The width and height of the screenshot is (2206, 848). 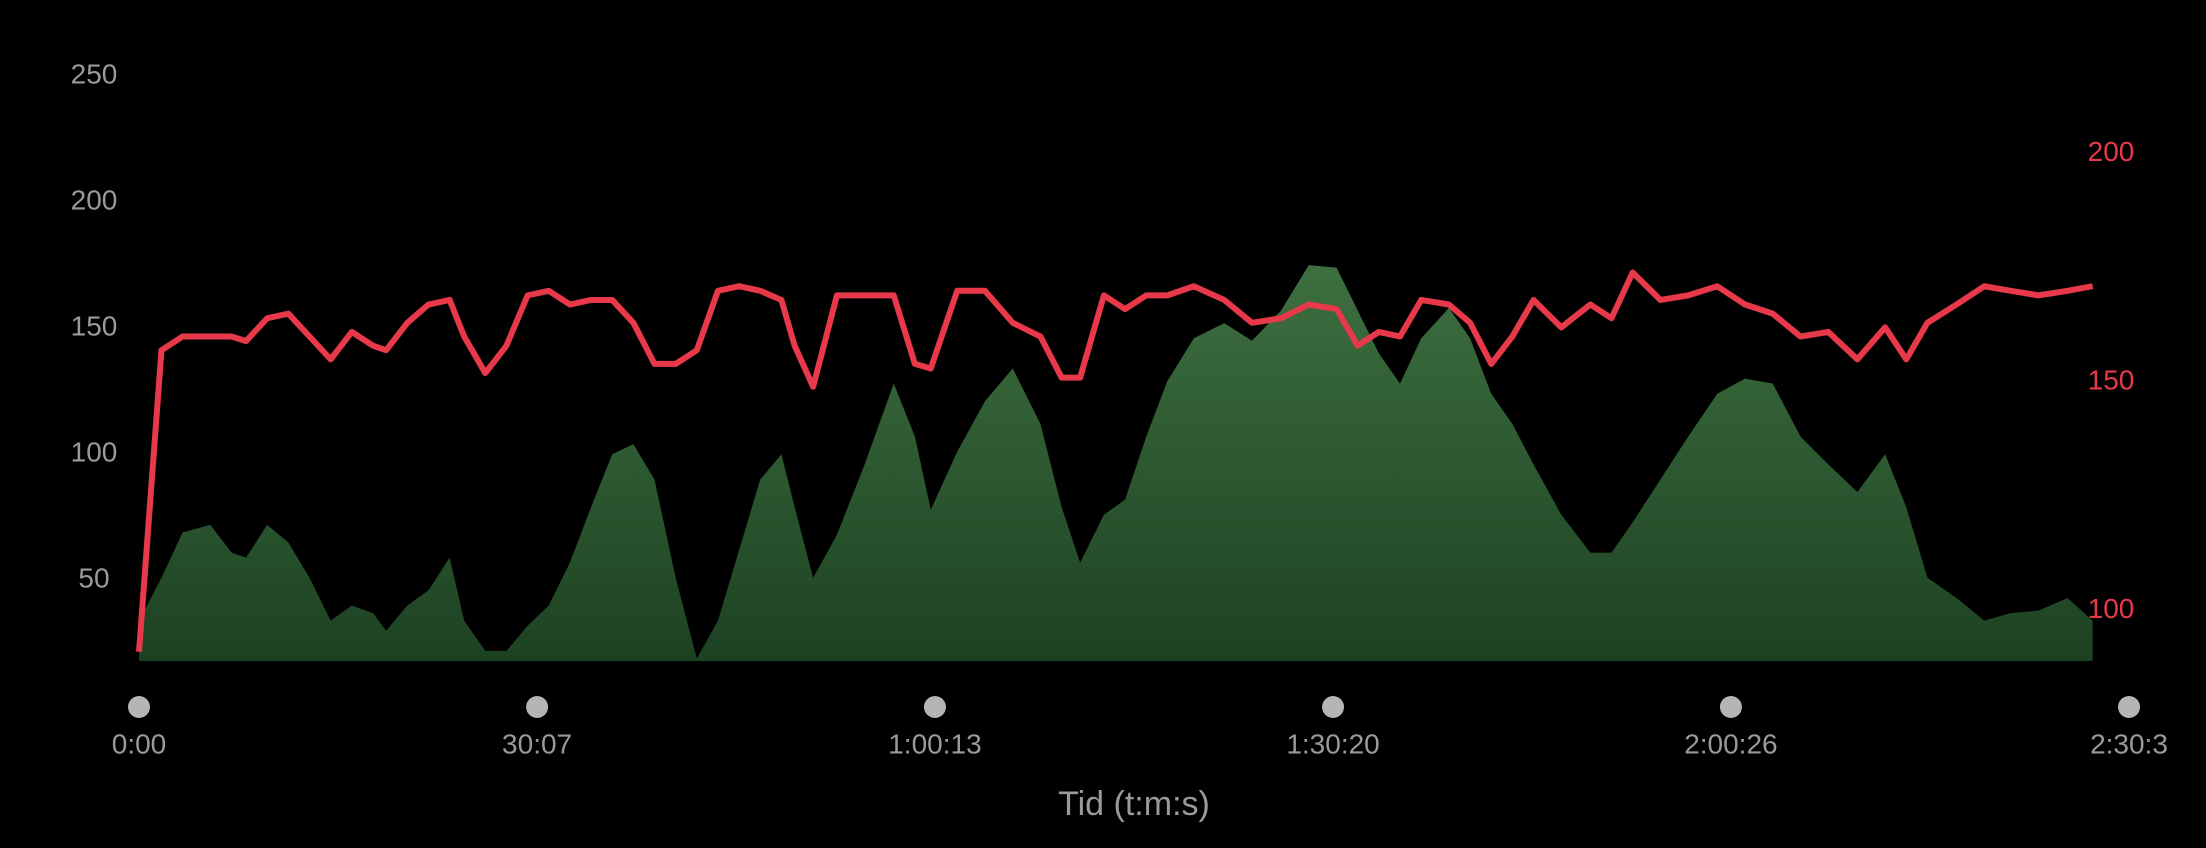 What do you see at coordinates (1134, 804) in the screenshot?
I see `x-axis-title: Tid (t:m:s)` at bounding box center [1134, 804].